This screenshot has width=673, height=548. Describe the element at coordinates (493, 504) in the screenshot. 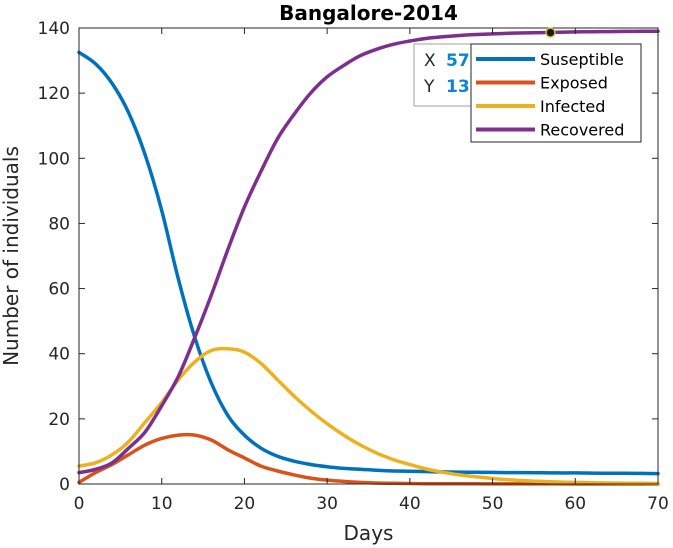

I see `x-tick-label: 50` at that location.